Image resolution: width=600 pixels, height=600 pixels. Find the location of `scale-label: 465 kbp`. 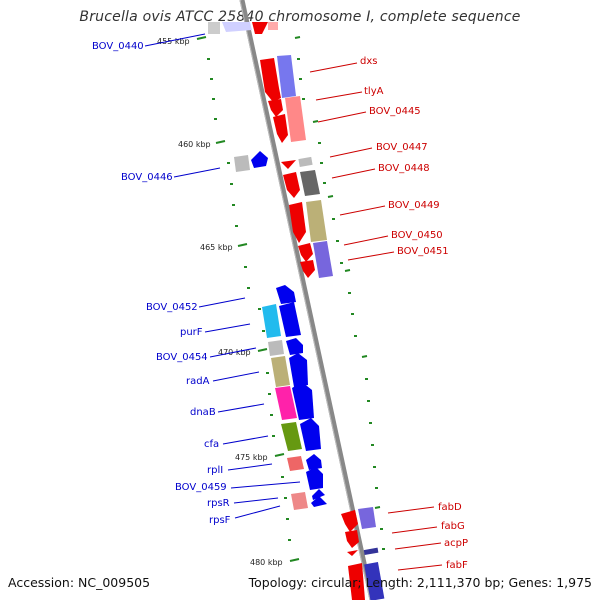

scale-label: 465 kbp is located at coordinates (216, 247).